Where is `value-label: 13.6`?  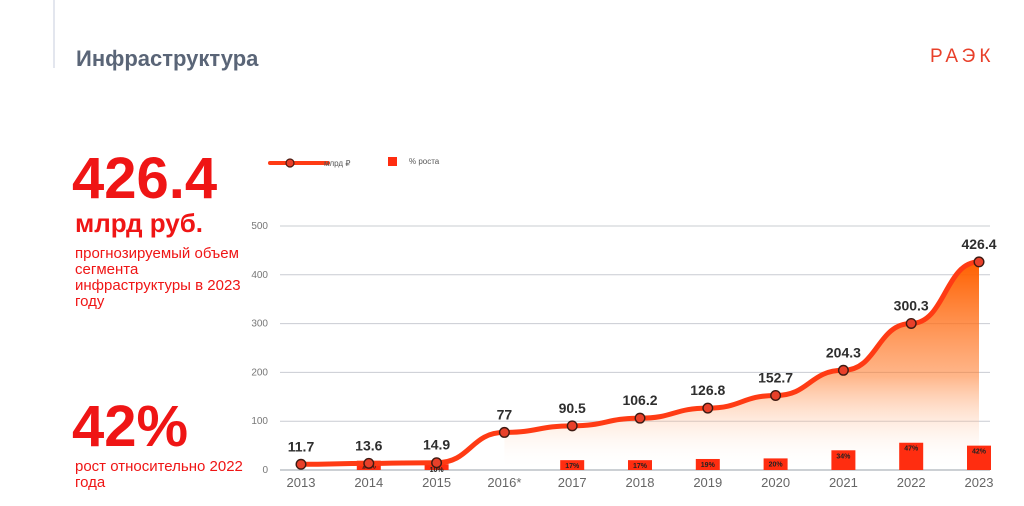
value-label: 13.6 is located at coordinates (368, 445).